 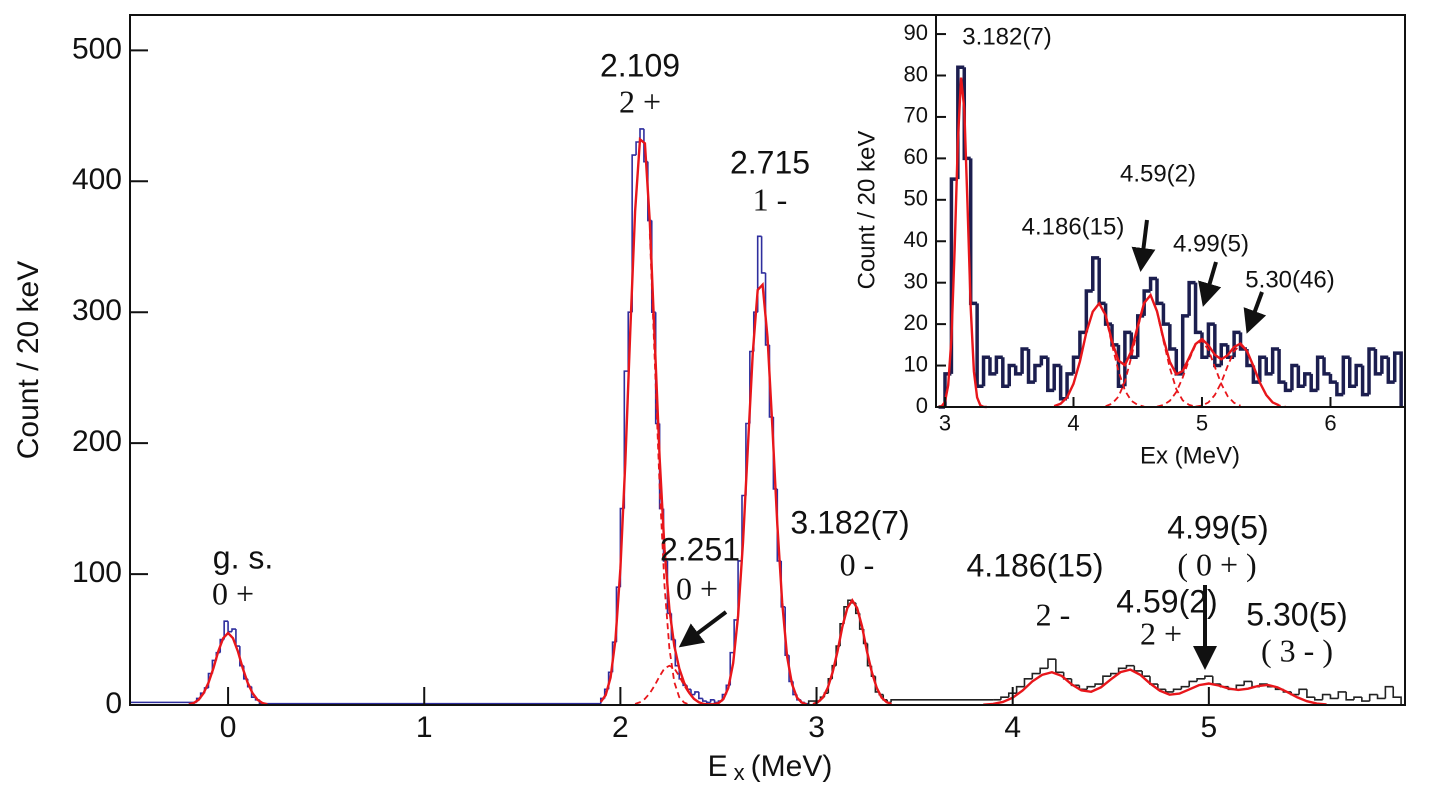 I want to click on x-tick-label: 5, so click(x=1209, y=727).